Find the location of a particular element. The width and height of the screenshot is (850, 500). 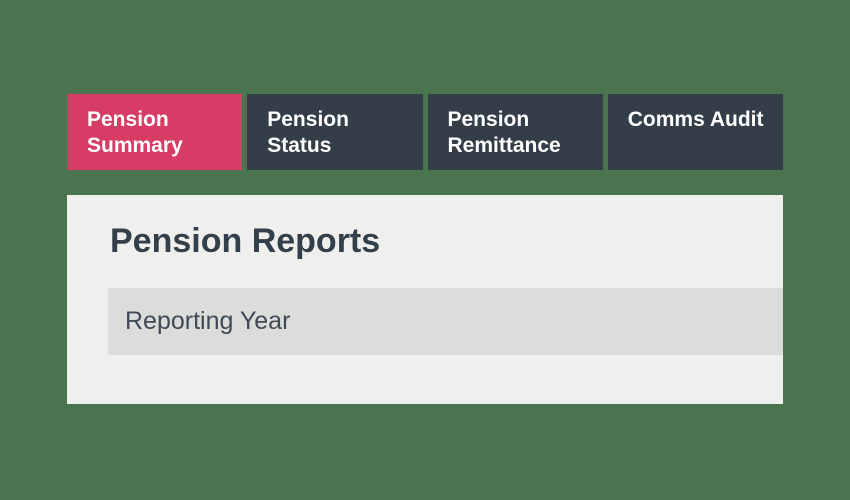

tab-pension-status: Pension Status is located at coordinates (335, 132).